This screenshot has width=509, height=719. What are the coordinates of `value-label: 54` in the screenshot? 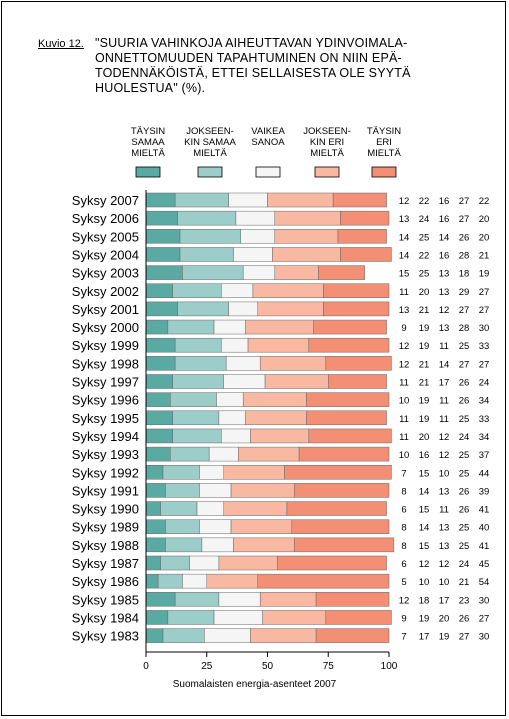 It's located at (484, 582).